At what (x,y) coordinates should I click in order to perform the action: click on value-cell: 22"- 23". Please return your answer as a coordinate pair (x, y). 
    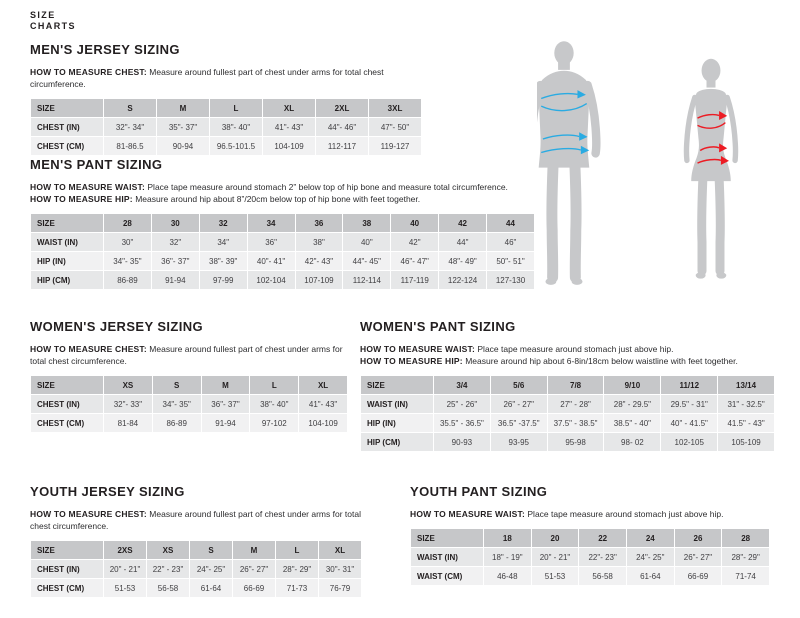
    Looking at the image, I should click on (602, 557).